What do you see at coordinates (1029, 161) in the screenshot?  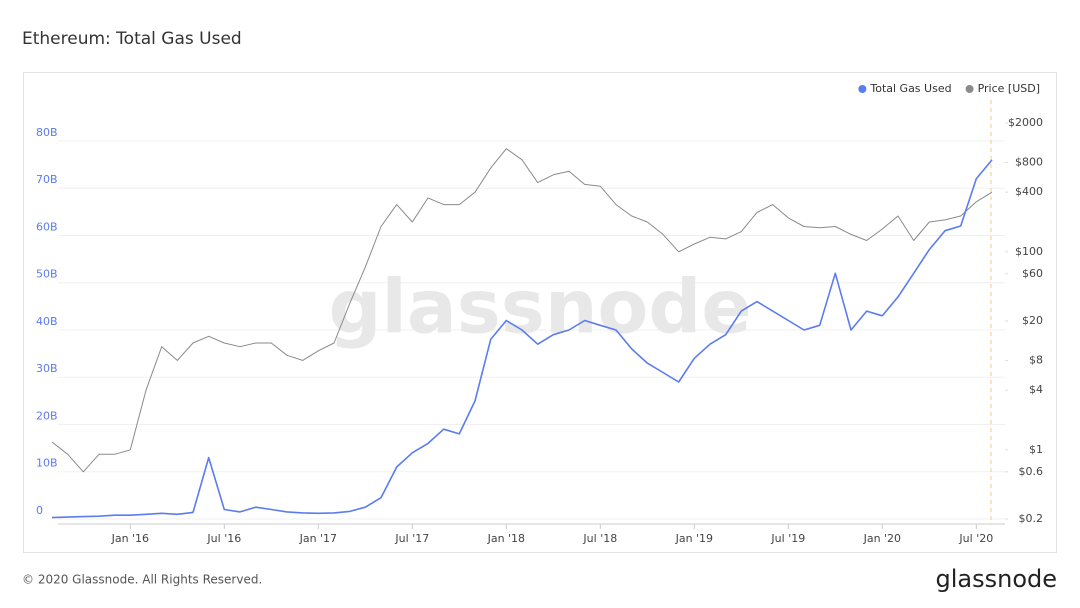 I see `y2-tick-label: $800` at bounding box center [1029, 161].